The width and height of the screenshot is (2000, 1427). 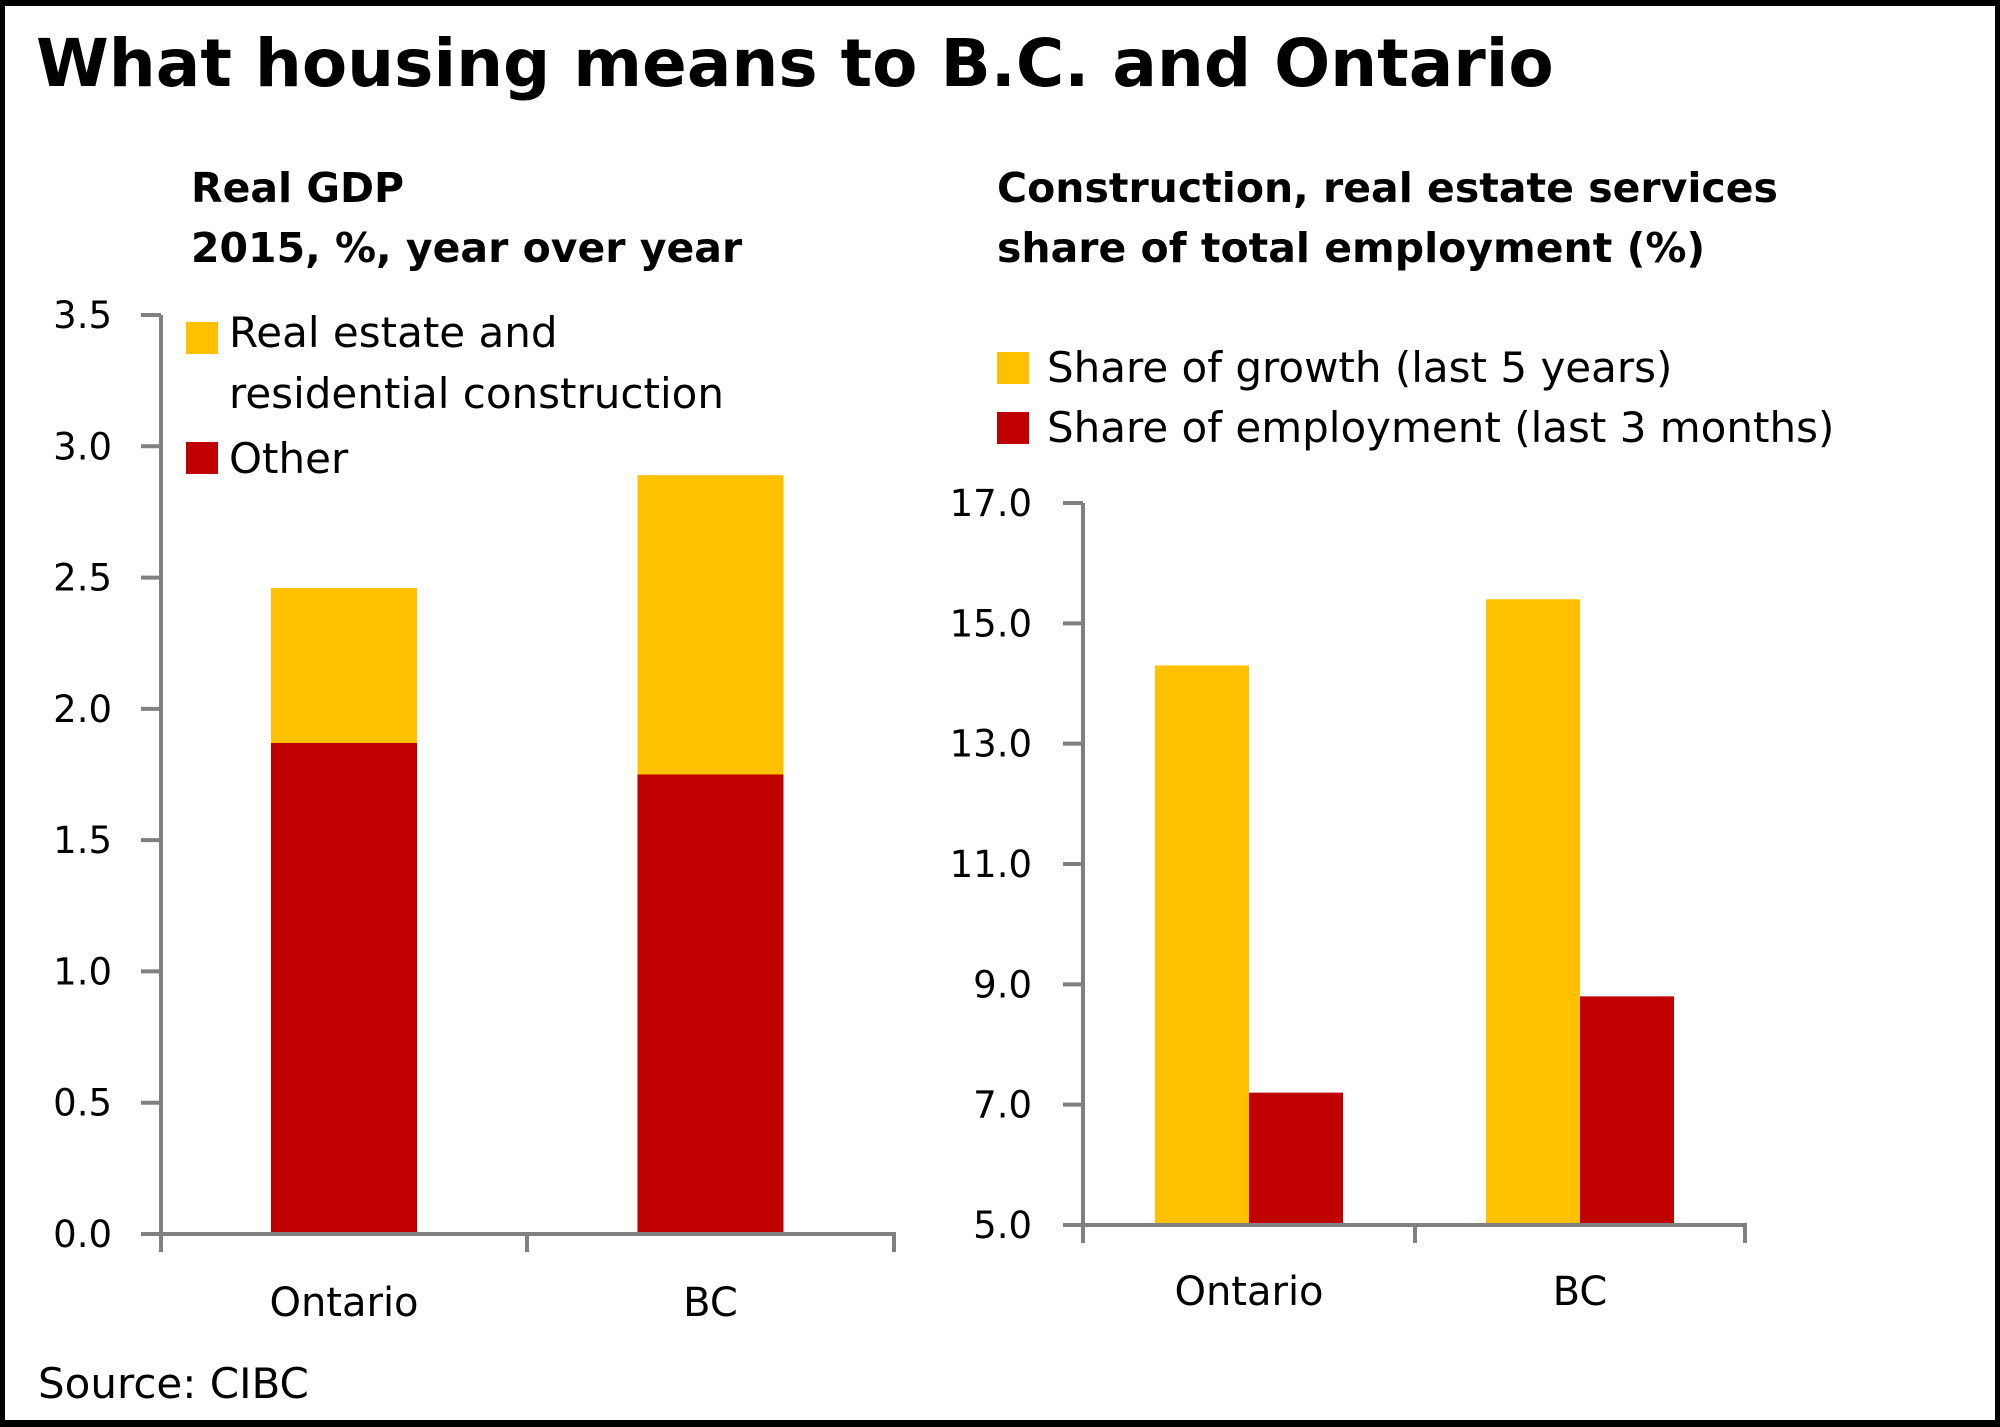 What do you see at coordinates (476, 393) in the screenshot?
I see `legend-label-real-estate-line-2: residential construction` at bounding box center [476, 393].